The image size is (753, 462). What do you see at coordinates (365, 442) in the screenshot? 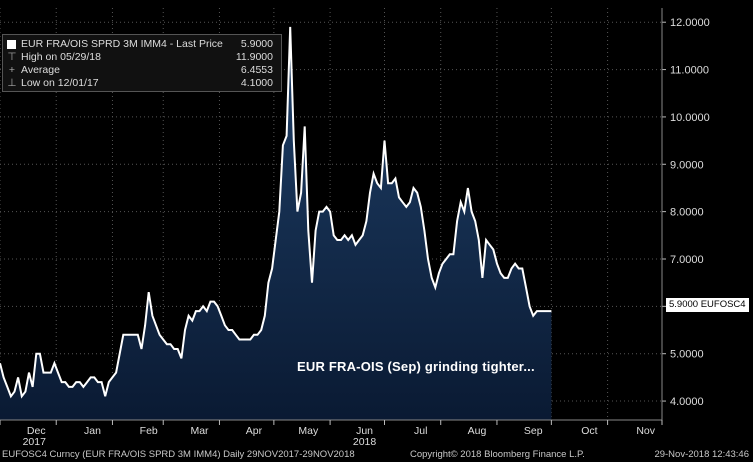
I see `x-tick-year-label: 2018` at bounding box center [365, 442].